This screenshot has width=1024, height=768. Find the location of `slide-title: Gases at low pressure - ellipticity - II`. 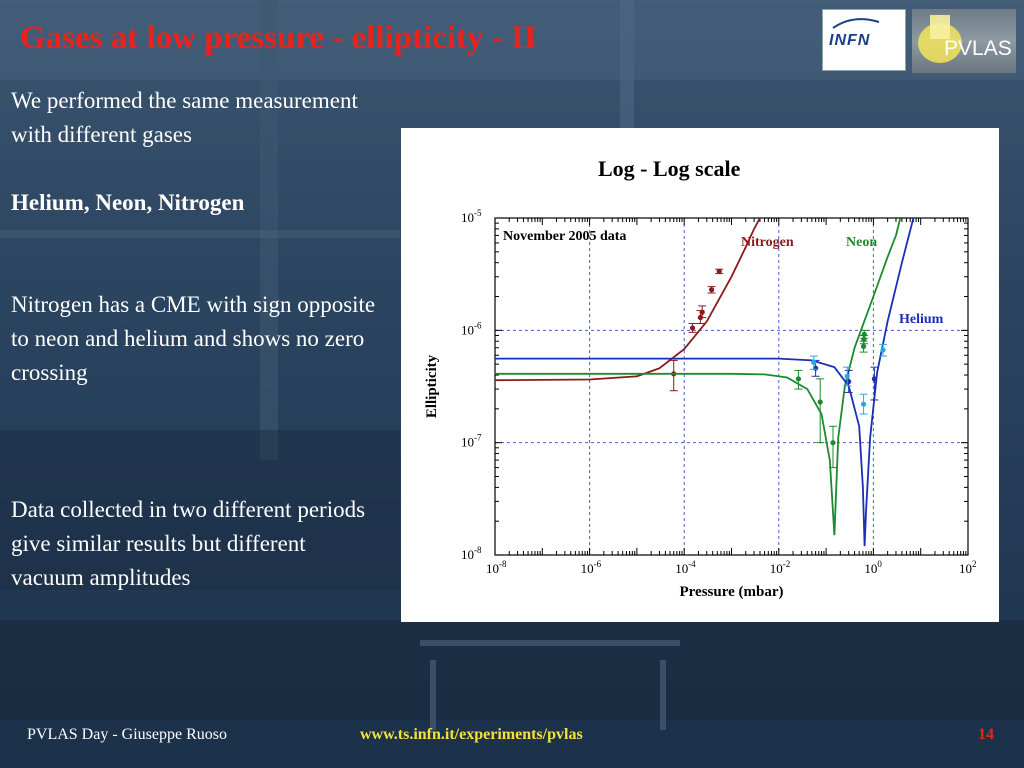

slide-title: Gases at low pressure - ellipticity - II is located at coordinates (278, 38).